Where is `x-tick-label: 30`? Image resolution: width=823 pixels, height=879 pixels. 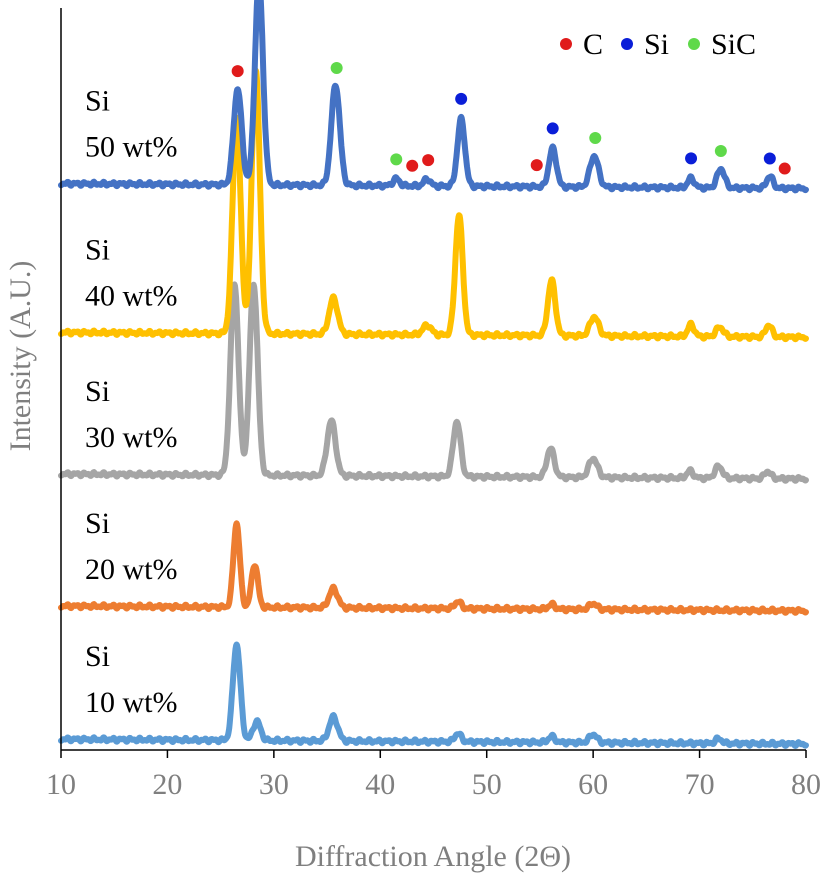 x-tick-label: 30 is located at coordinates (274, 784).